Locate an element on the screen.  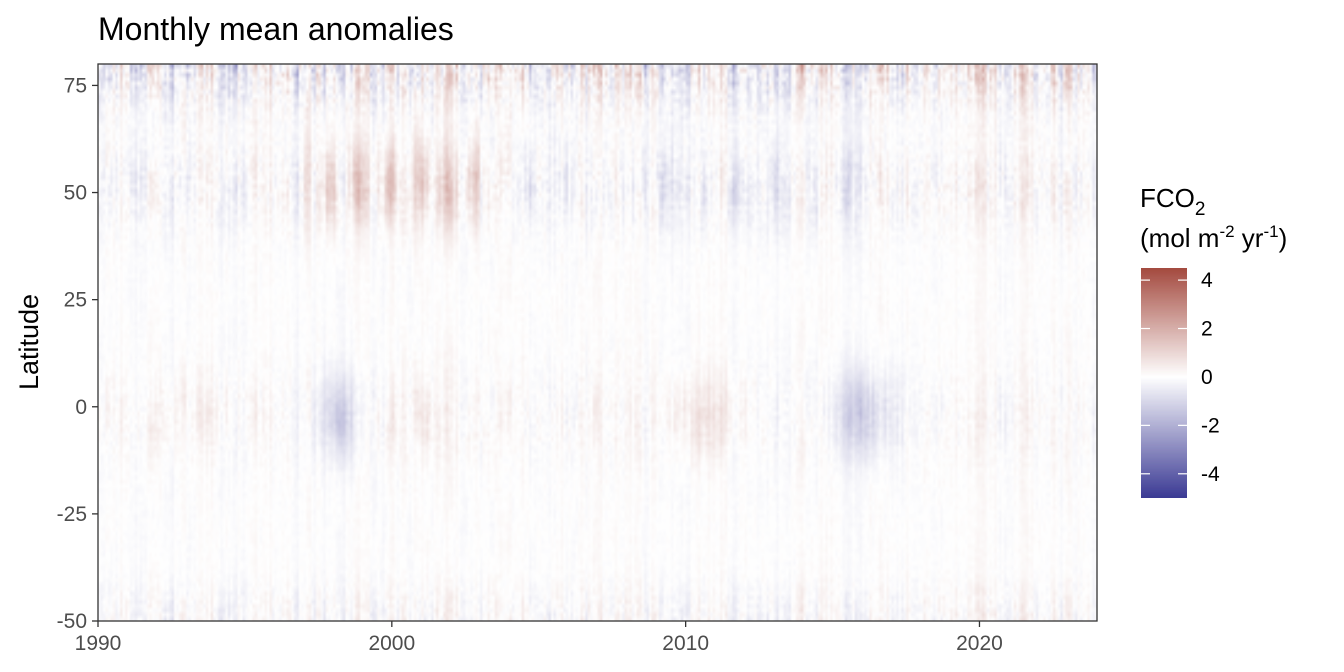
y-tick-label: -25 is located at coordinates (72, 514).